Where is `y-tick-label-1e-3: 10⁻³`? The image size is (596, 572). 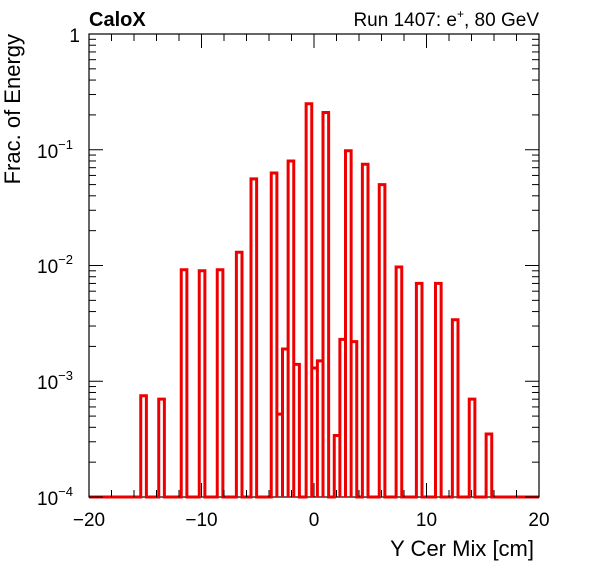
y-tick-label-1e-3: 10⁻³ is located at coordinates (55, 381).